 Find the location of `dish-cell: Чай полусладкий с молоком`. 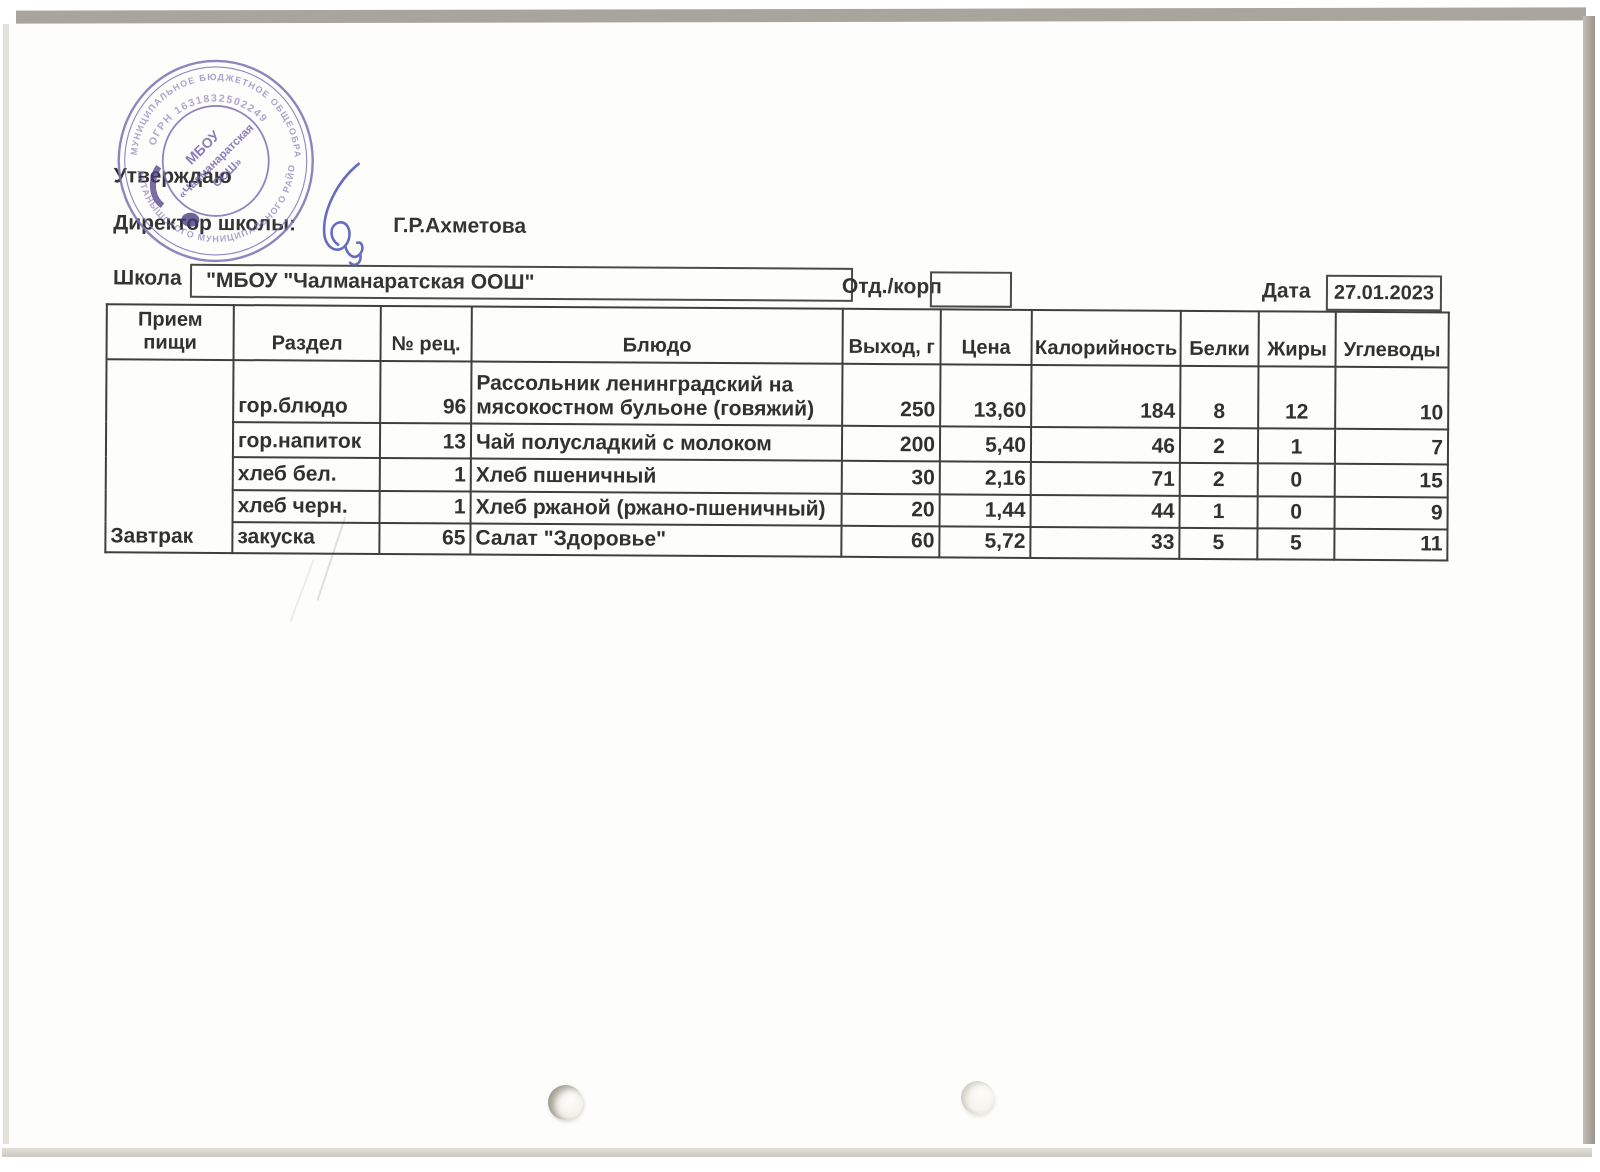

dish-cell: Чай полусладкий с молоком is located at coordinates (656, 442).